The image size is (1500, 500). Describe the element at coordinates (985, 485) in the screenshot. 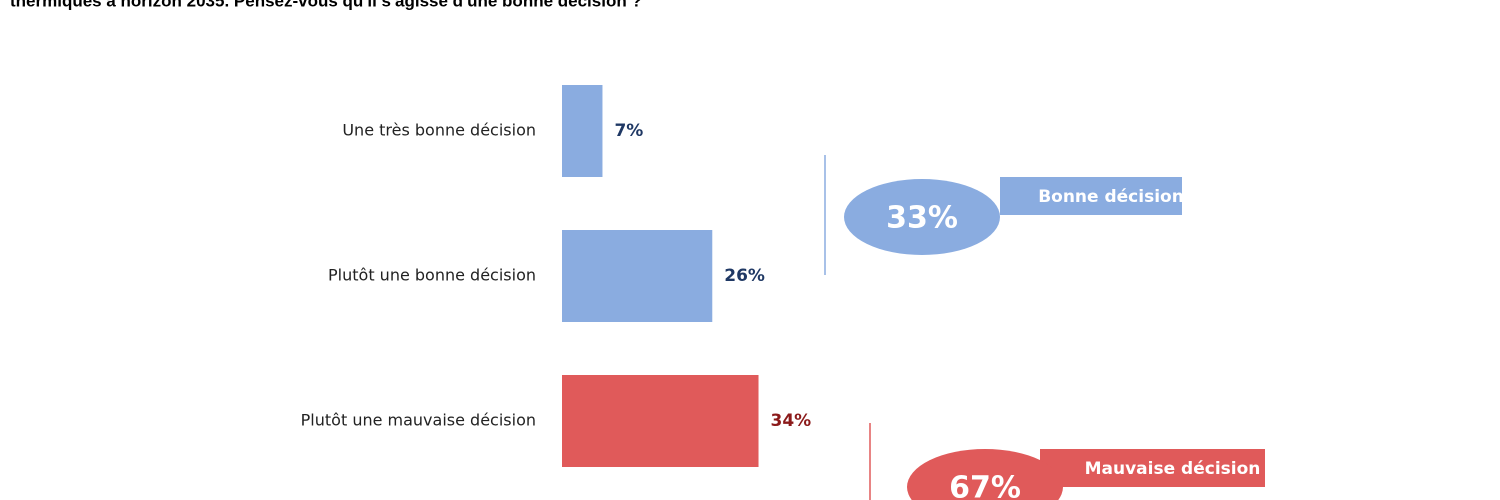

I see `summary-value: 67%` at that location.